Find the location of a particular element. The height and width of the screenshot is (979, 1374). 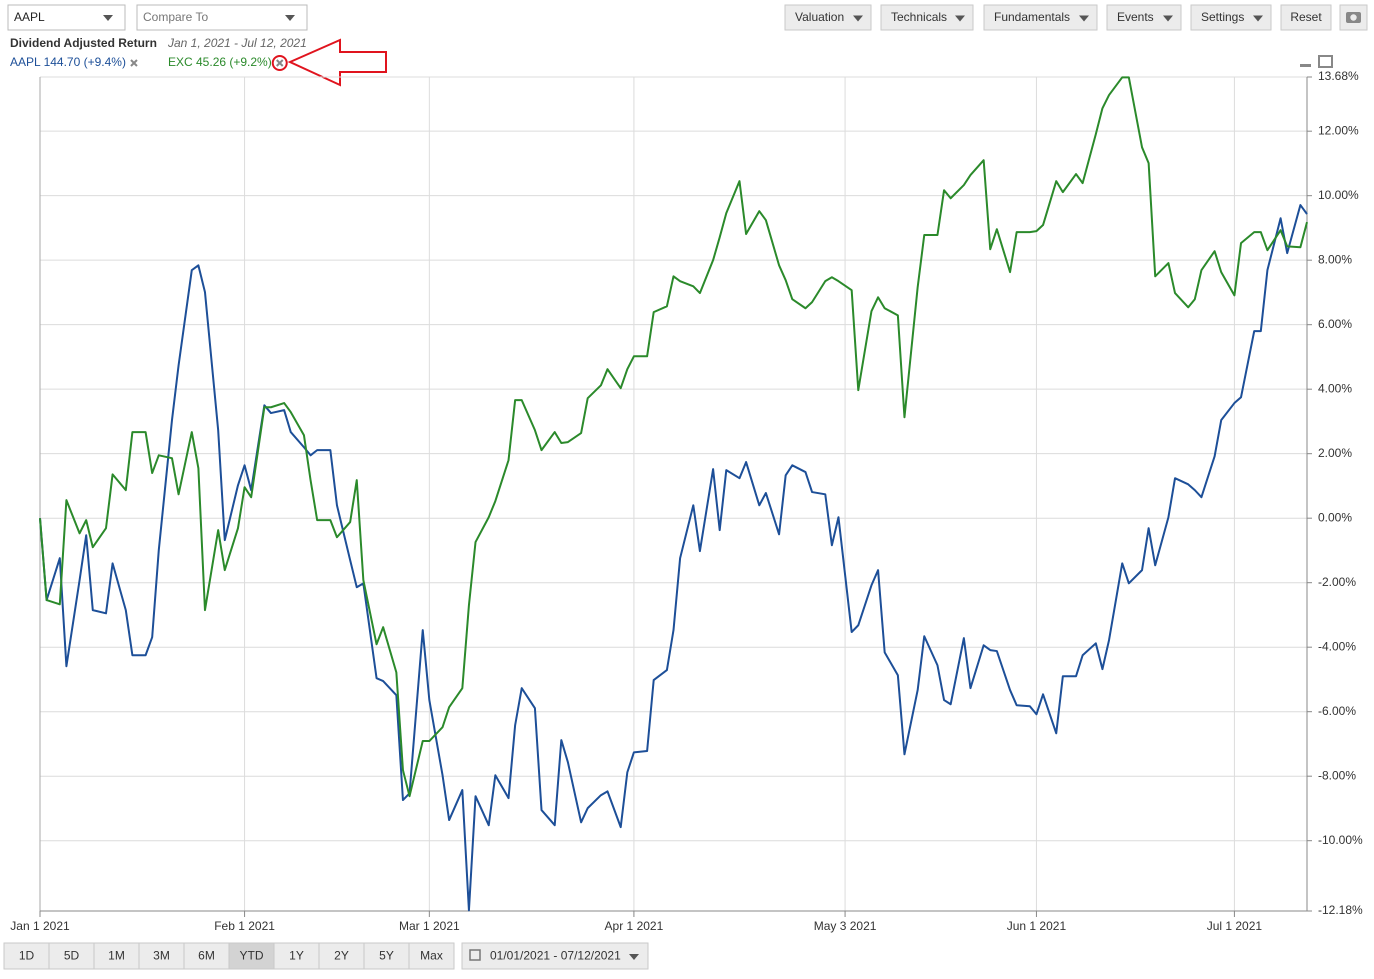

x-tick-label: Feb 1 2021 is located at coordinates (244, 926).